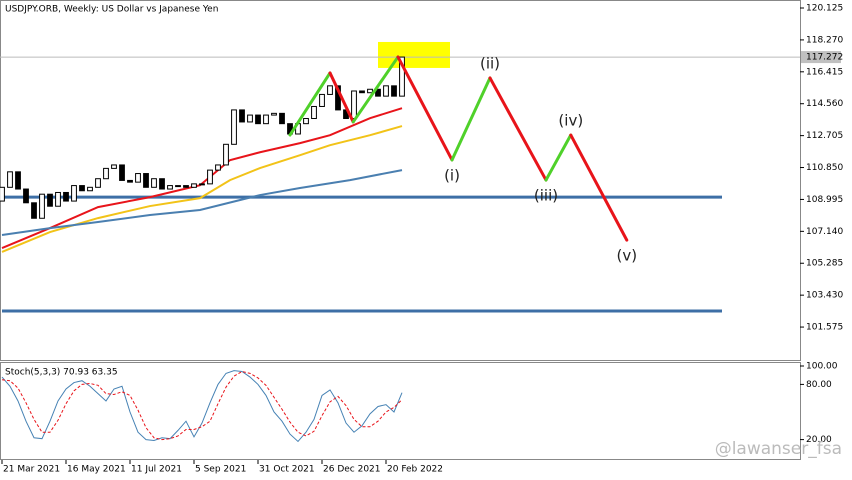  Describe the element at coordinates (415, 470) in the screenshot. I see `x-tick-label: 20 Feb 2022` at that location.